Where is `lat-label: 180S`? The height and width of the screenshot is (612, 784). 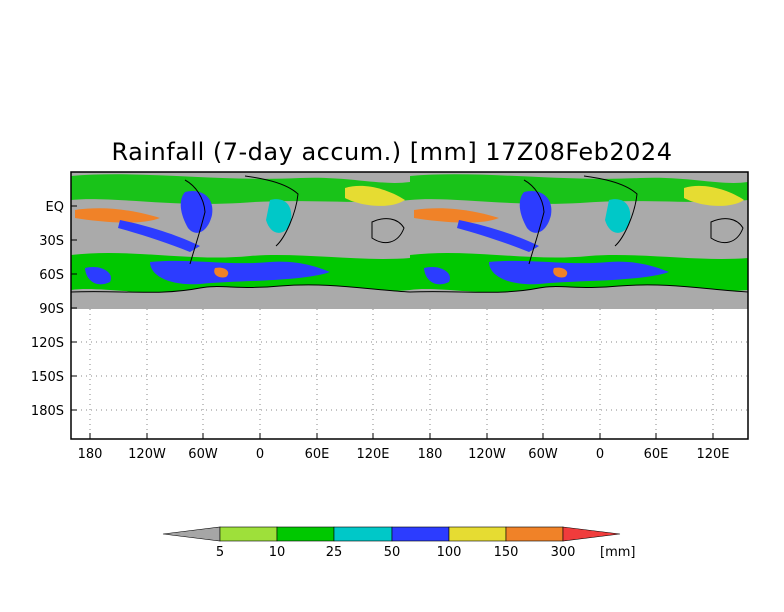
lat-label: 180S is located at coordinates (47, 411).